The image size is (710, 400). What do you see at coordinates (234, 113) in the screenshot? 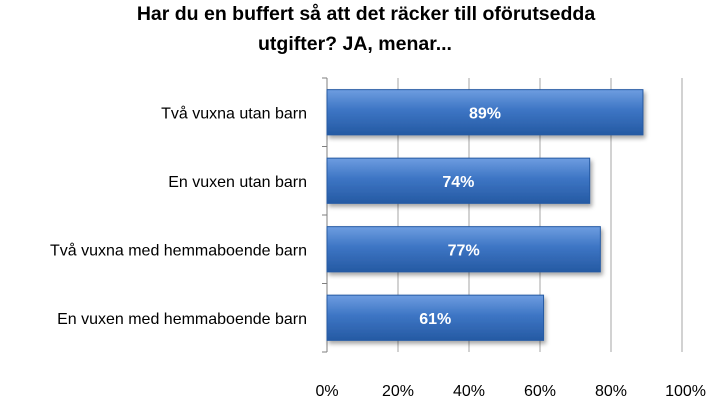
I see `category-label: Två vuxna utan barn` at bounding box center [234, 113].